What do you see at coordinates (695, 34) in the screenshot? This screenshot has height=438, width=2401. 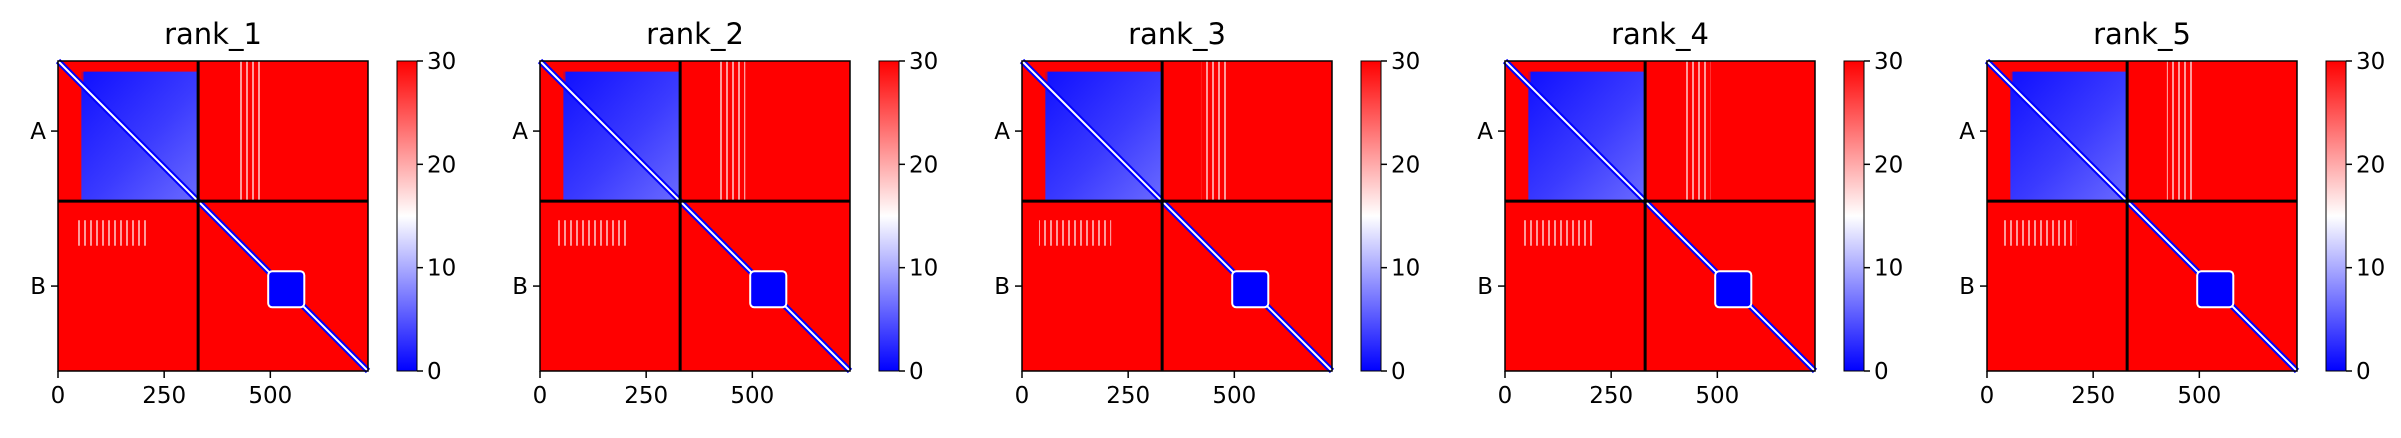 I see `panel-title: rank_2` at bounding box center [695, 34].